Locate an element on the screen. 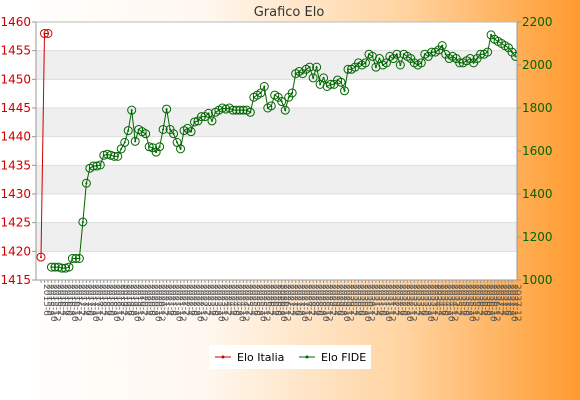 This screenshot has height=400, width=580. x-tick-label: 2016-10 is located at coordinates (74, 303).